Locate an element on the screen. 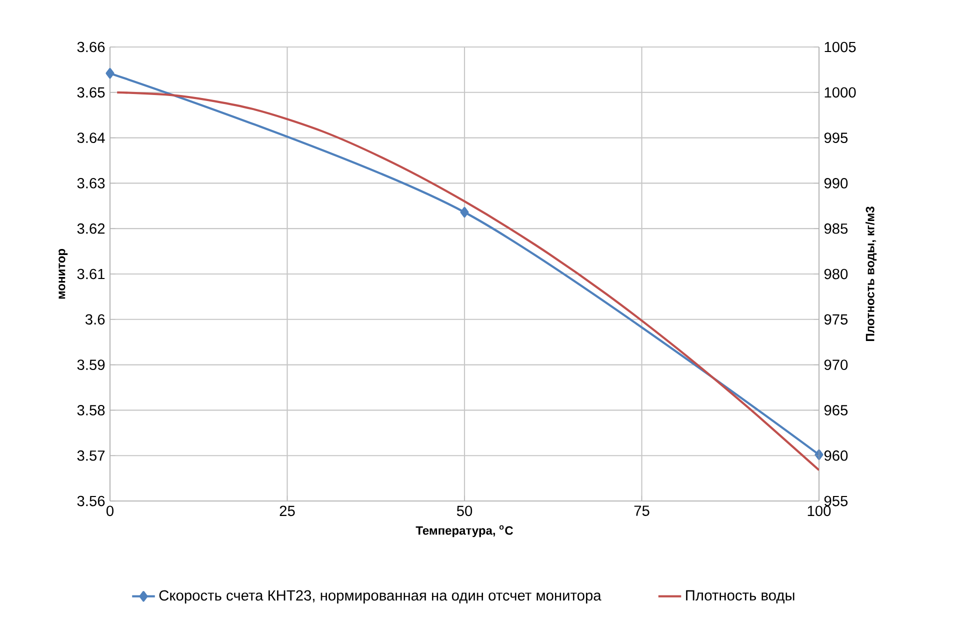 Image resolution: width=959 pixels, height=635 pixels. legend-label: Плотность воды is located at coordinates (740, 597).